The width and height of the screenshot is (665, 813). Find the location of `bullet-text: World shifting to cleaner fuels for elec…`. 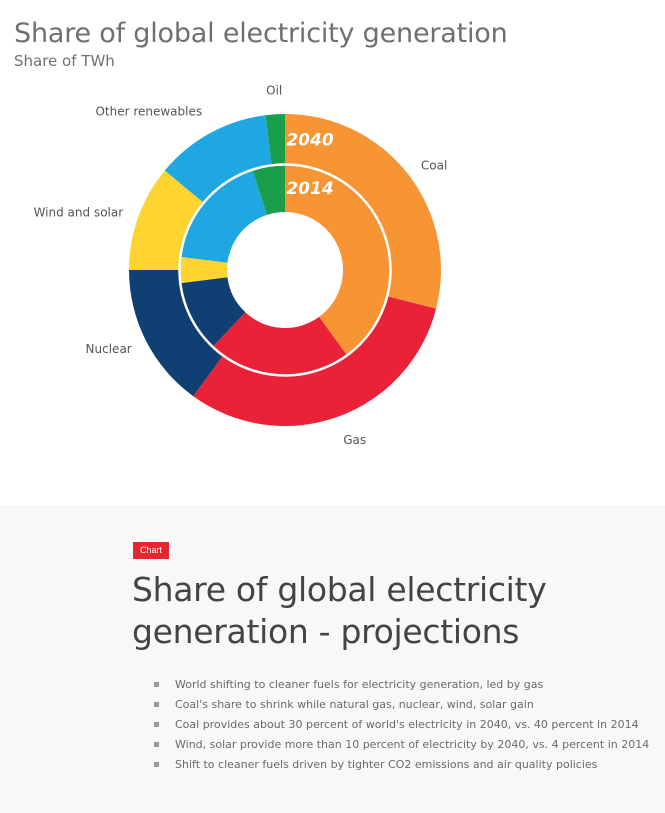

bullet-text: World shifting to cleaner fuels for elec… is located at coordinates (359, 684).